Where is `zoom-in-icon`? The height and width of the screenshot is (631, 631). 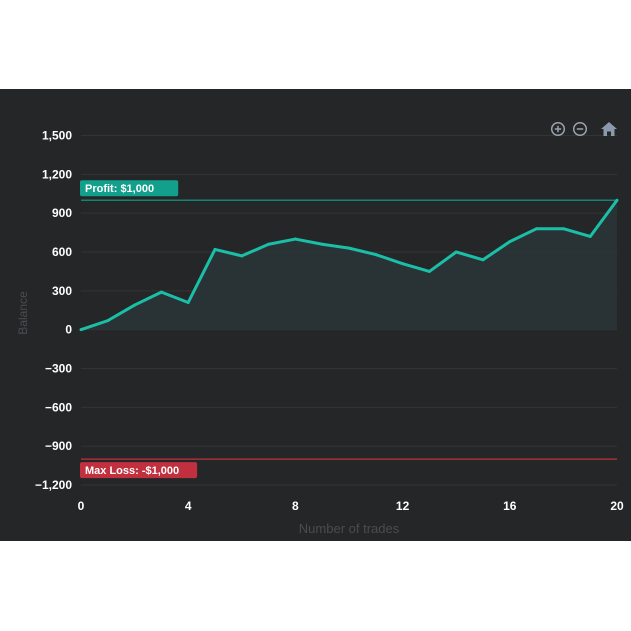 zoom-in-icon is located at coordinates (558, 129).